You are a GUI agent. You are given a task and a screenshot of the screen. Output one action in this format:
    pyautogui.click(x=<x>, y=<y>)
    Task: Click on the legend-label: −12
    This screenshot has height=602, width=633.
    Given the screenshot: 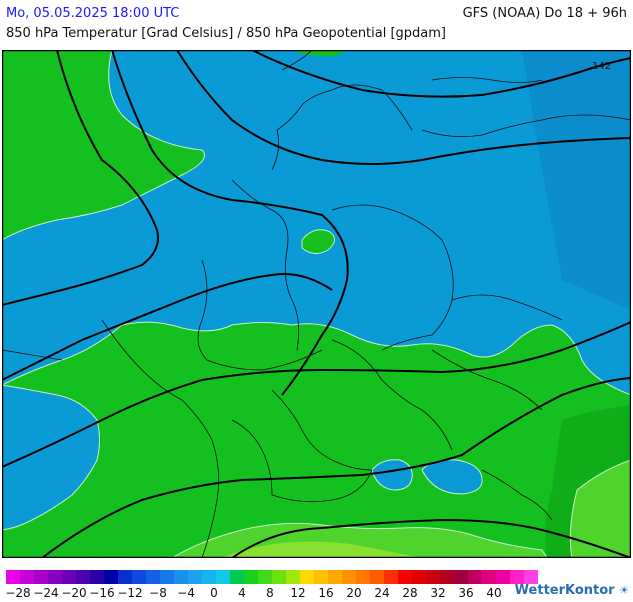 What is the action you would take?
    pyautogui.click(x=130, y=593)
    